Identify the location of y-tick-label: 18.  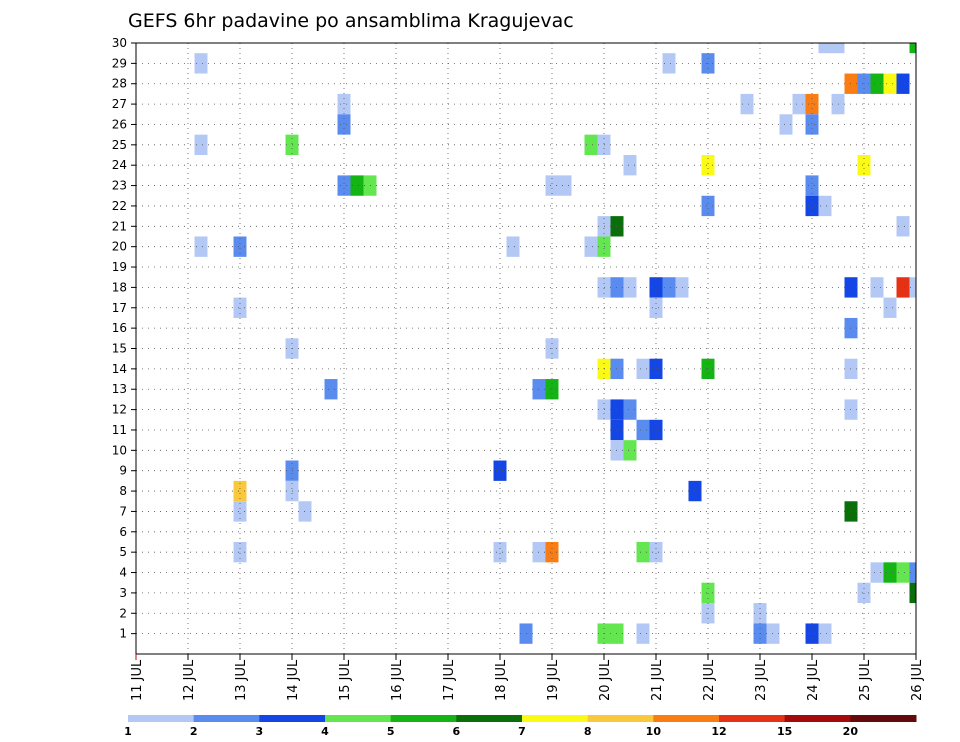
(119, 287).